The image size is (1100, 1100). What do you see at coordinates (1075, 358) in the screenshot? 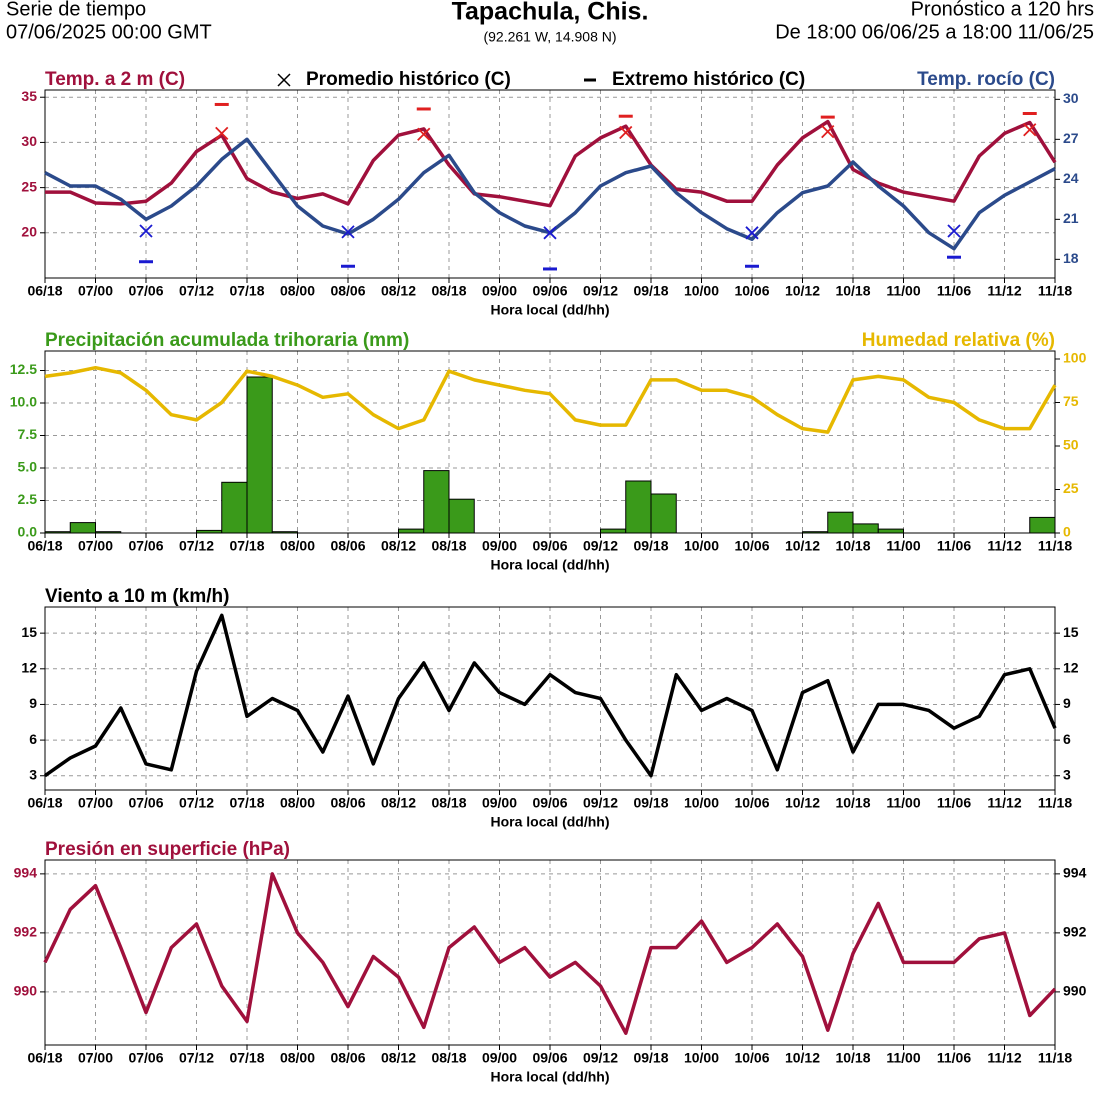
I see `y2-tick-label: 100` at bounding box center [1075, 358].